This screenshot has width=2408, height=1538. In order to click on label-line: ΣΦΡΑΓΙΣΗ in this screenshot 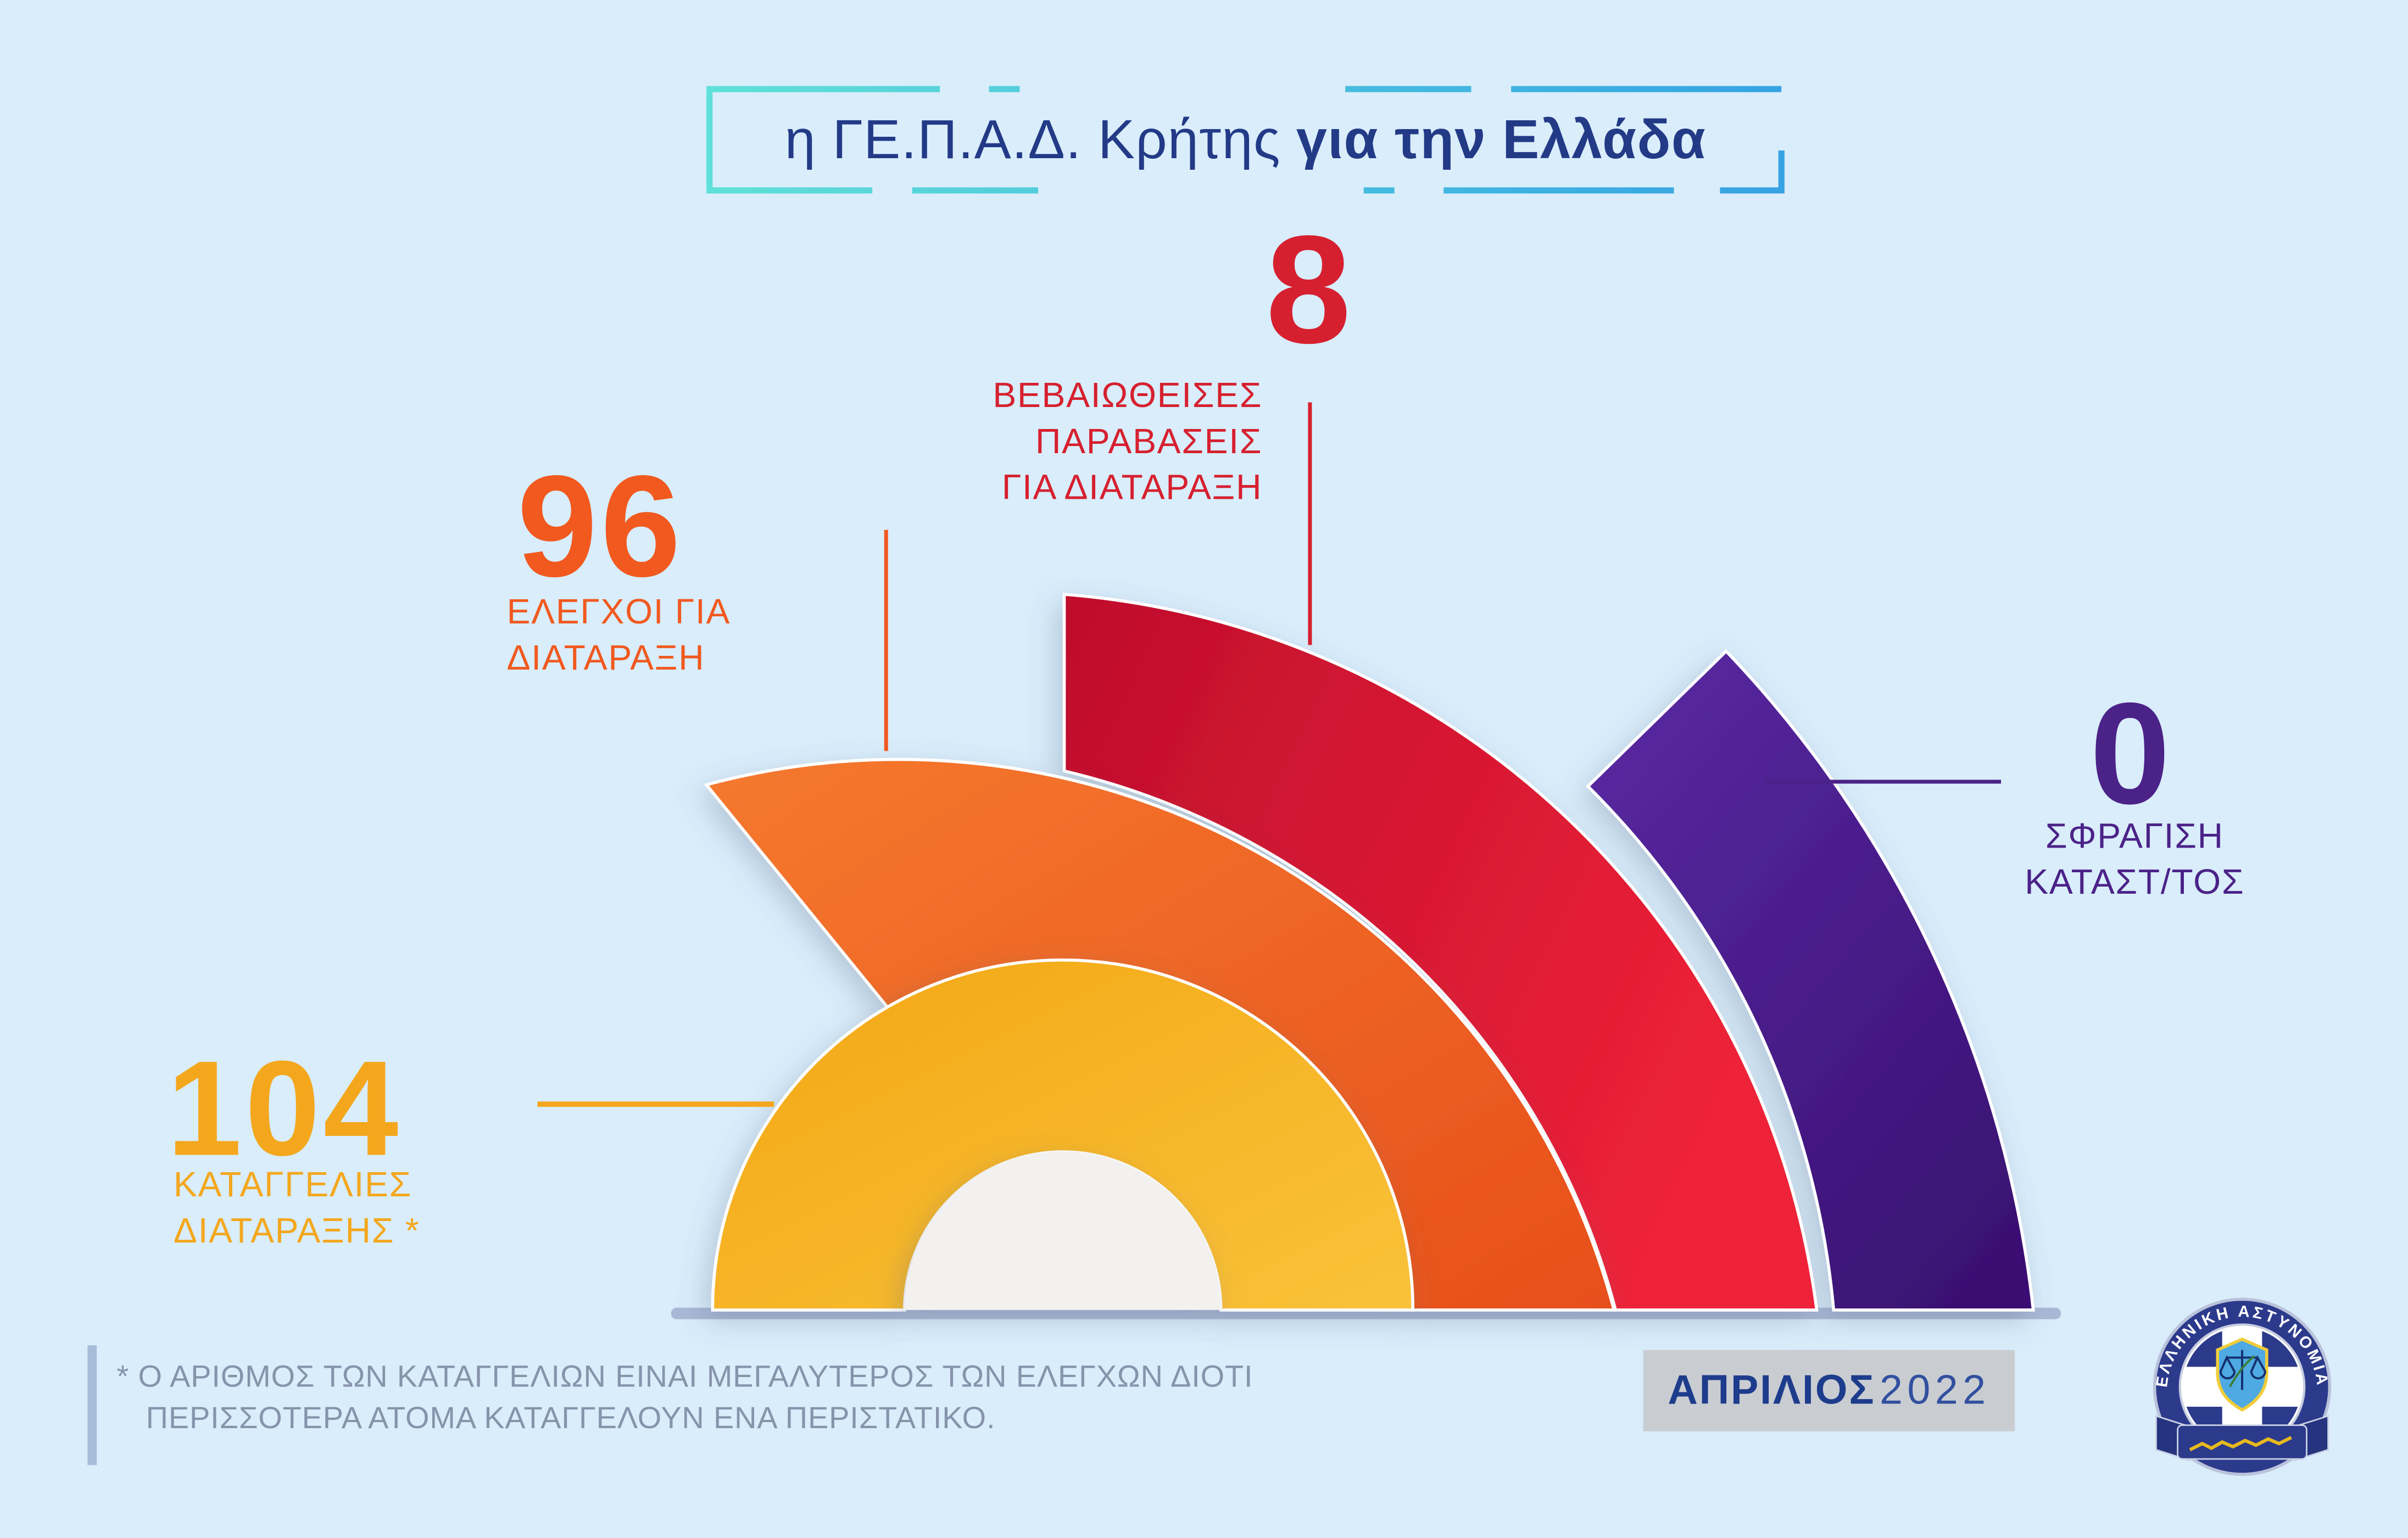, I will do `click(2134, 835)`.